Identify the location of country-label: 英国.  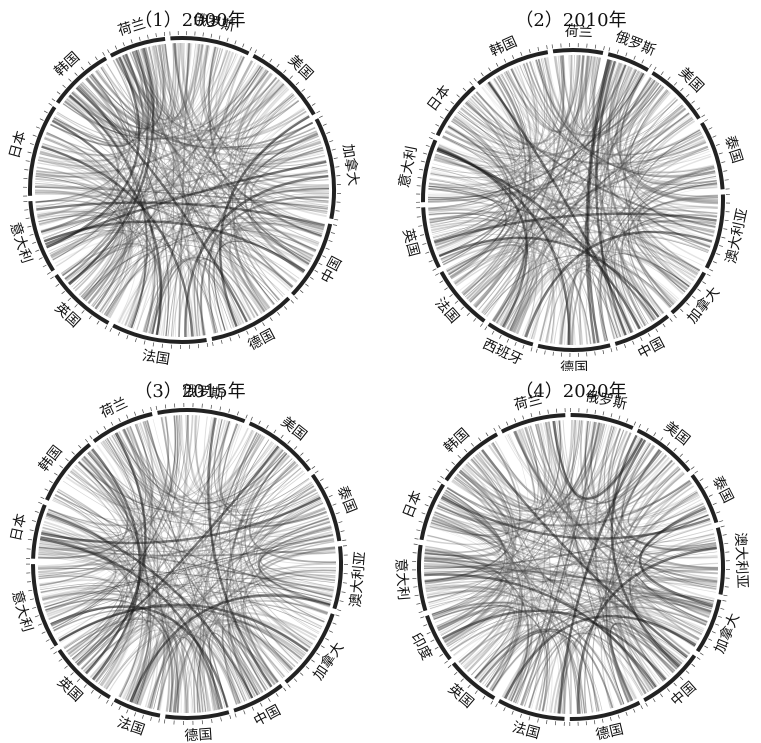
(411, 242).